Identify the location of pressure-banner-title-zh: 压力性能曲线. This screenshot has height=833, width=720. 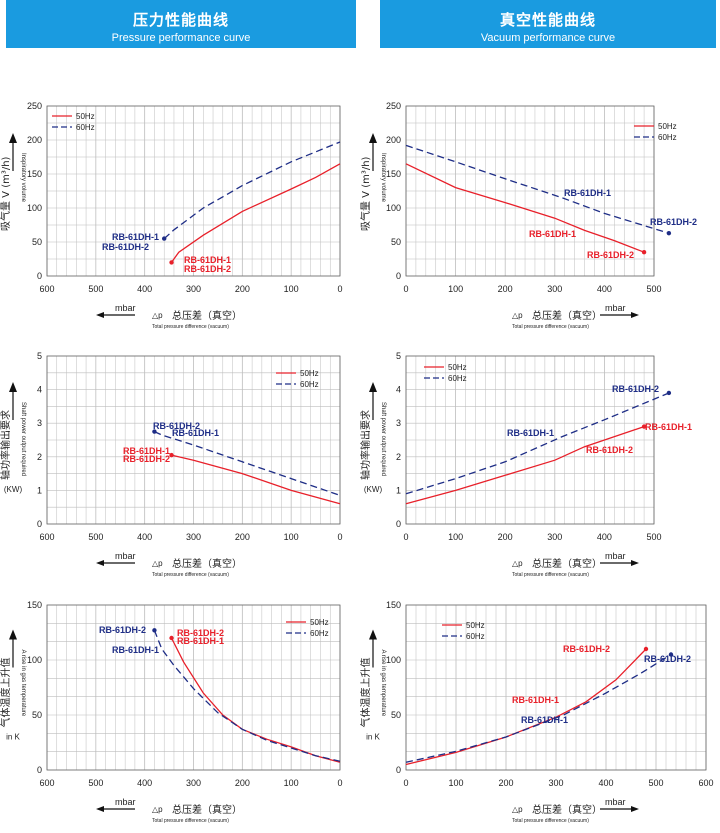
(180, 20).